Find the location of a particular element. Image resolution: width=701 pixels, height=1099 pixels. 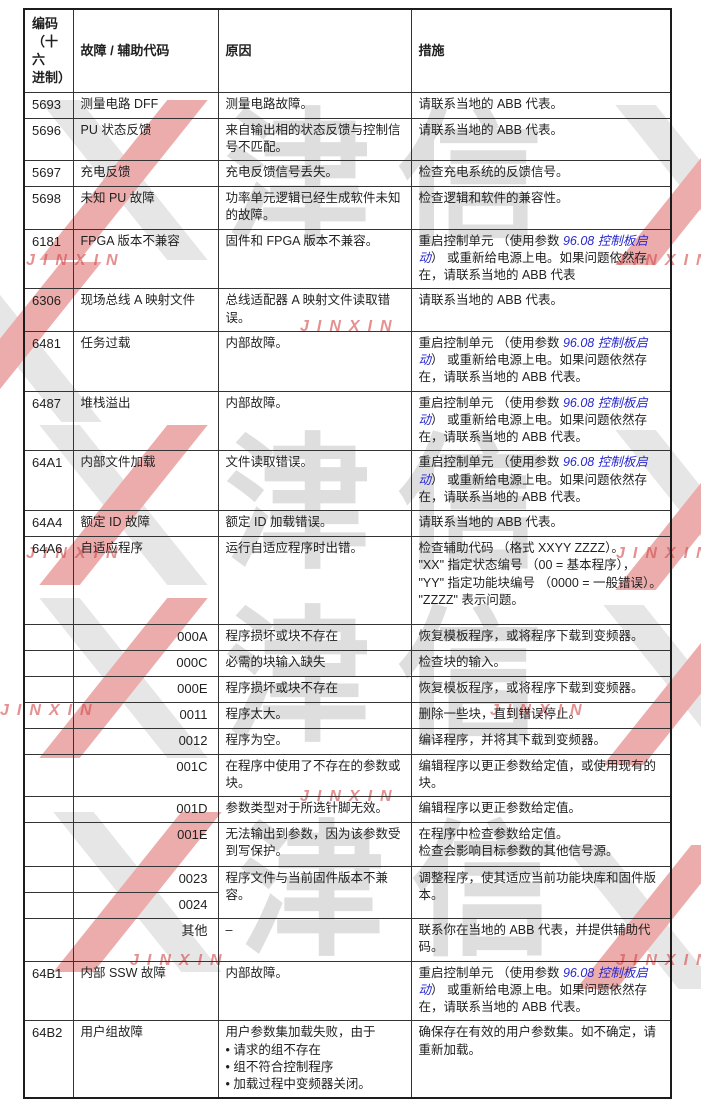

code-cell: 64A1 is located at coordinates (48, 481).